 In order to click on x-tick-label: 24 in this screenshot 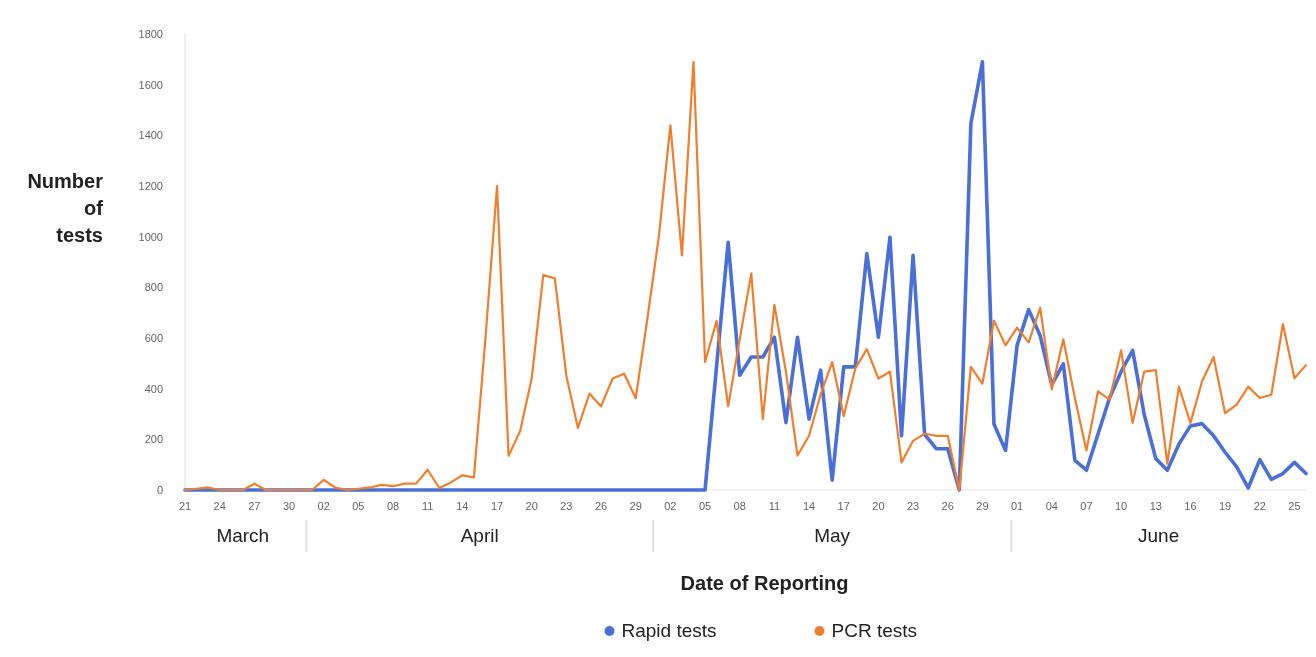, I will do `click(219, 506)`.